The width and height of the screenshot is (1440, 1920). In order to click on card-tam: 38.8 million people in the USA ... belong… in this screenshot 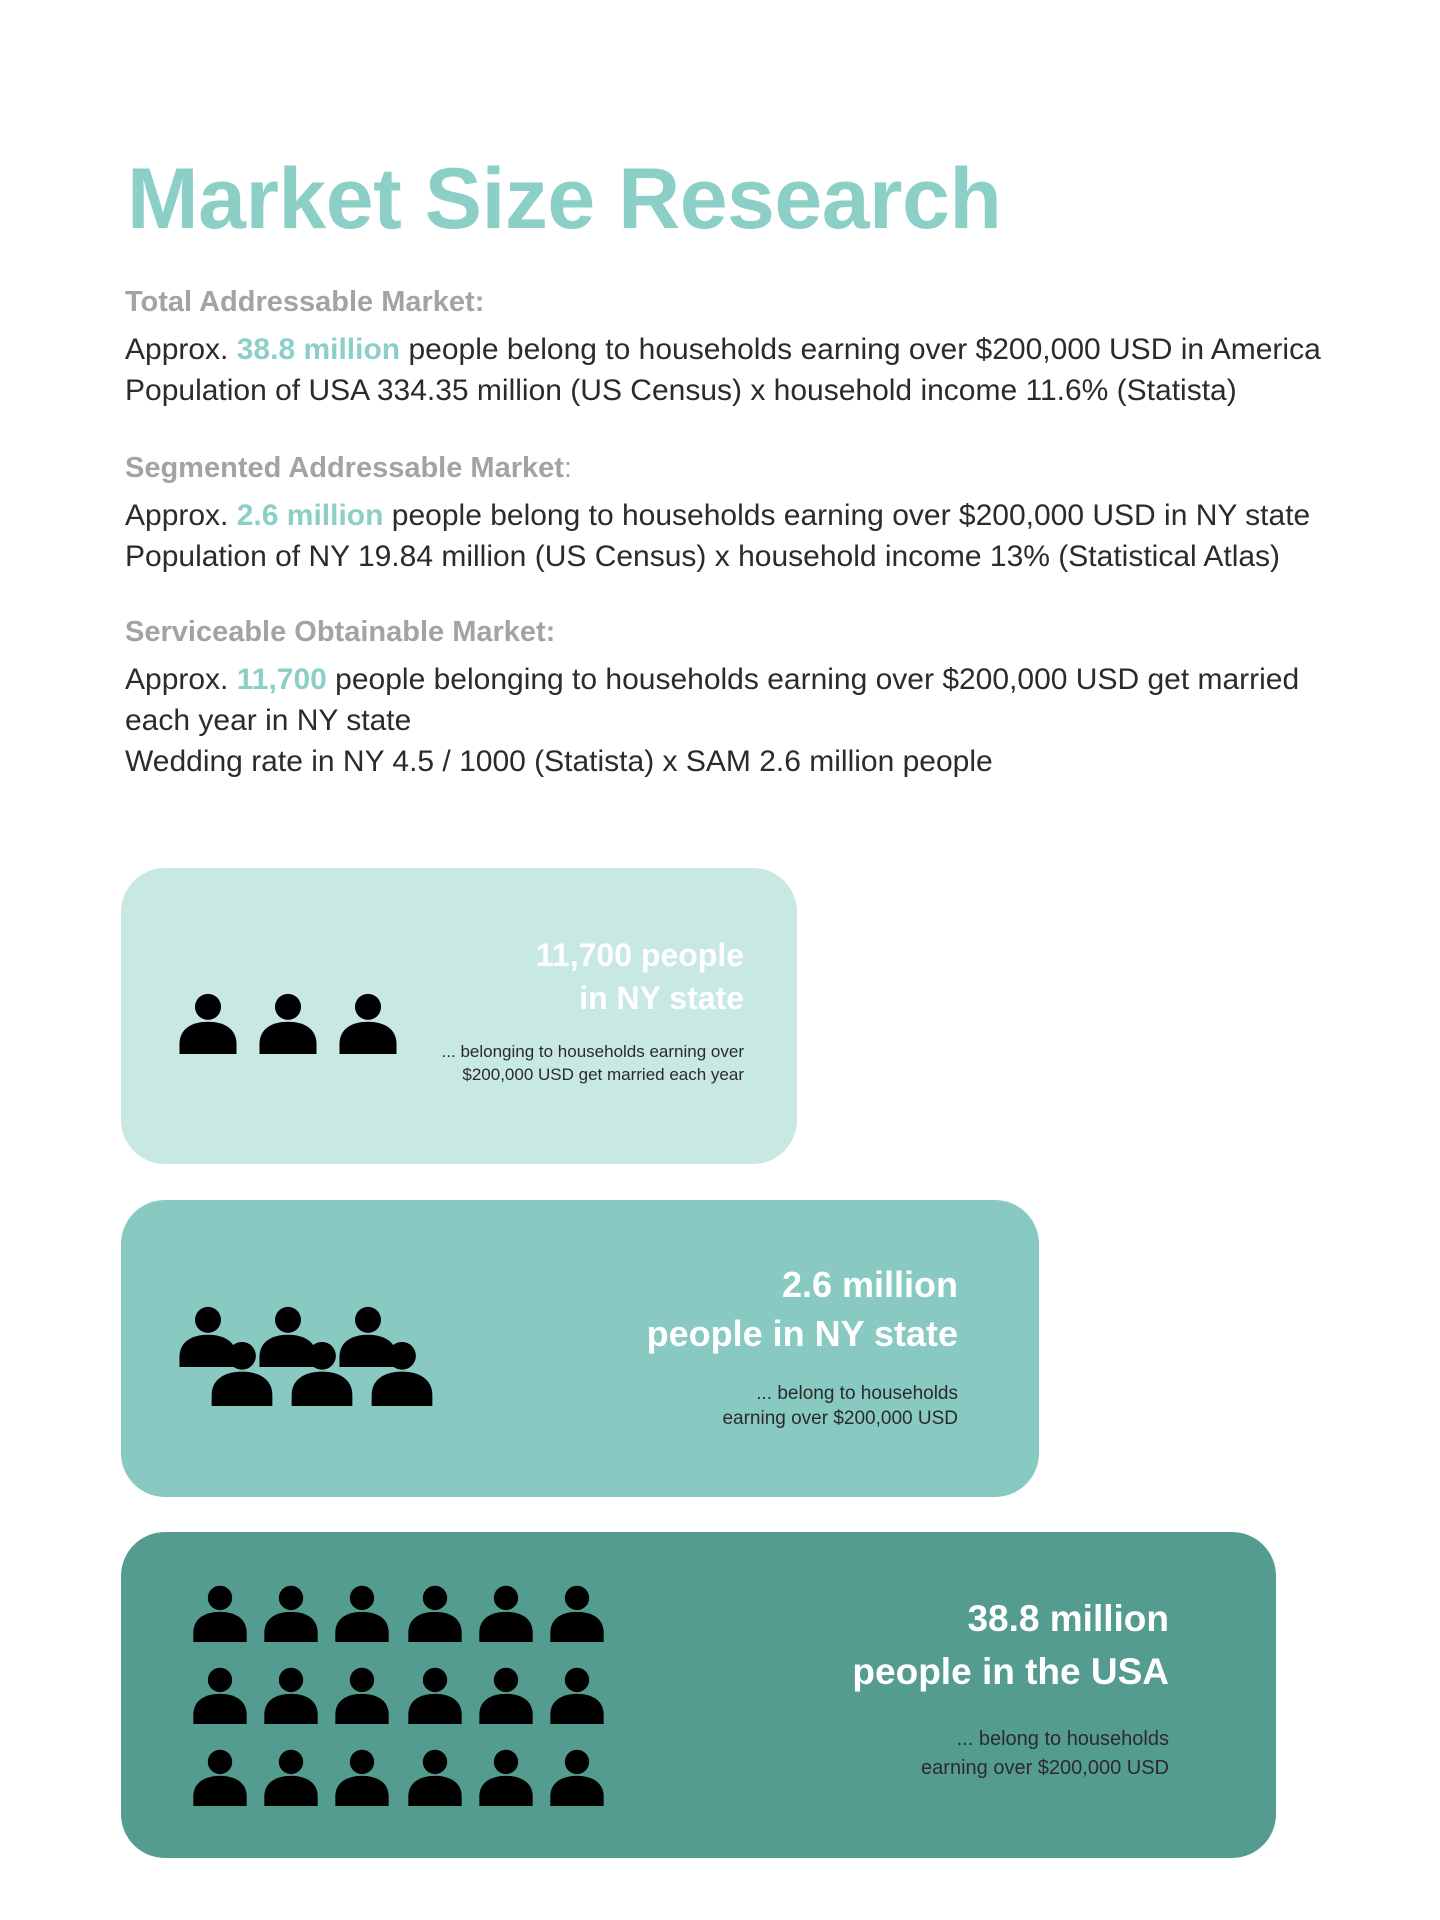, I will do `click(698, 1695)`.